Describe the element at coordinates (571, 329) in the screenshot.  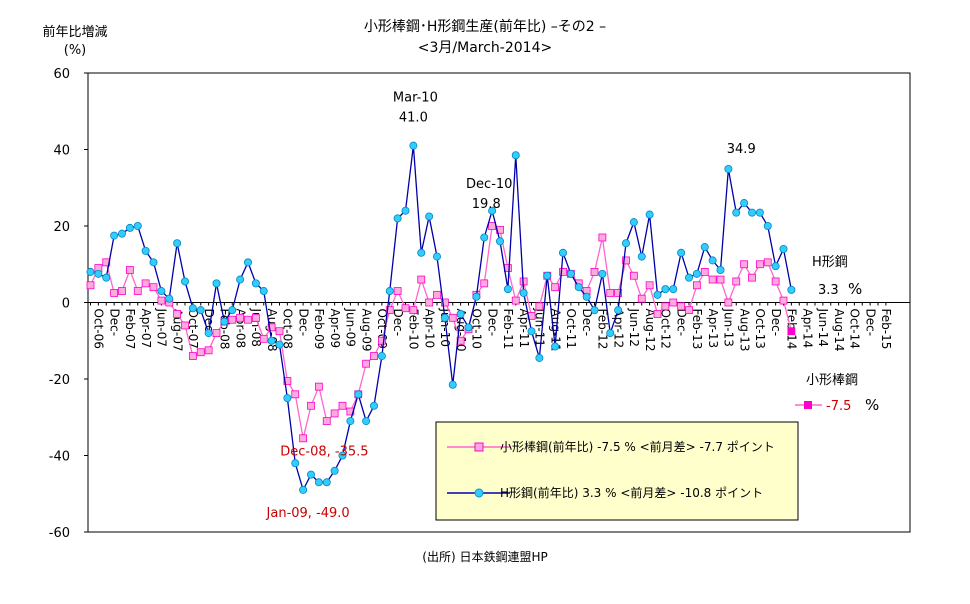
I see `x-tick-label: Oct-11` at that location.